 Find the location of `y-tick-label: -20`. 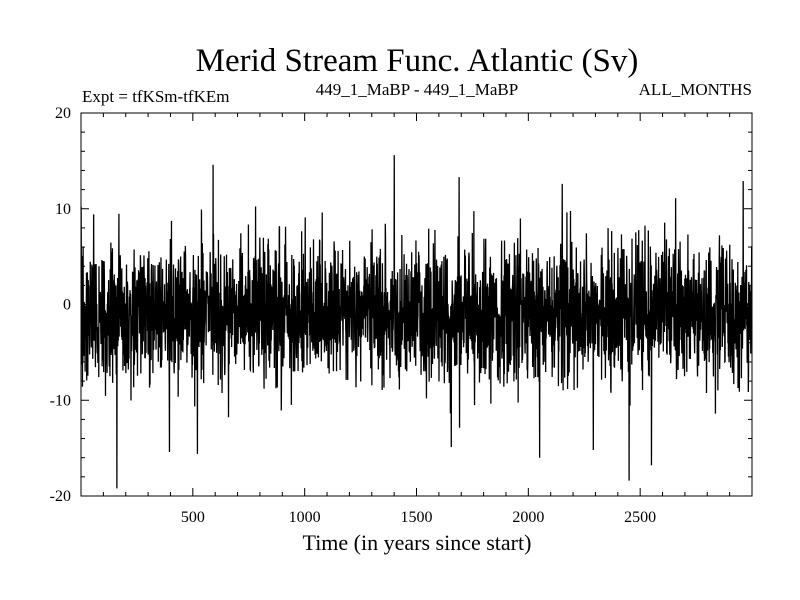

y-tick-label: -20 is located at coordinates (60, 496).